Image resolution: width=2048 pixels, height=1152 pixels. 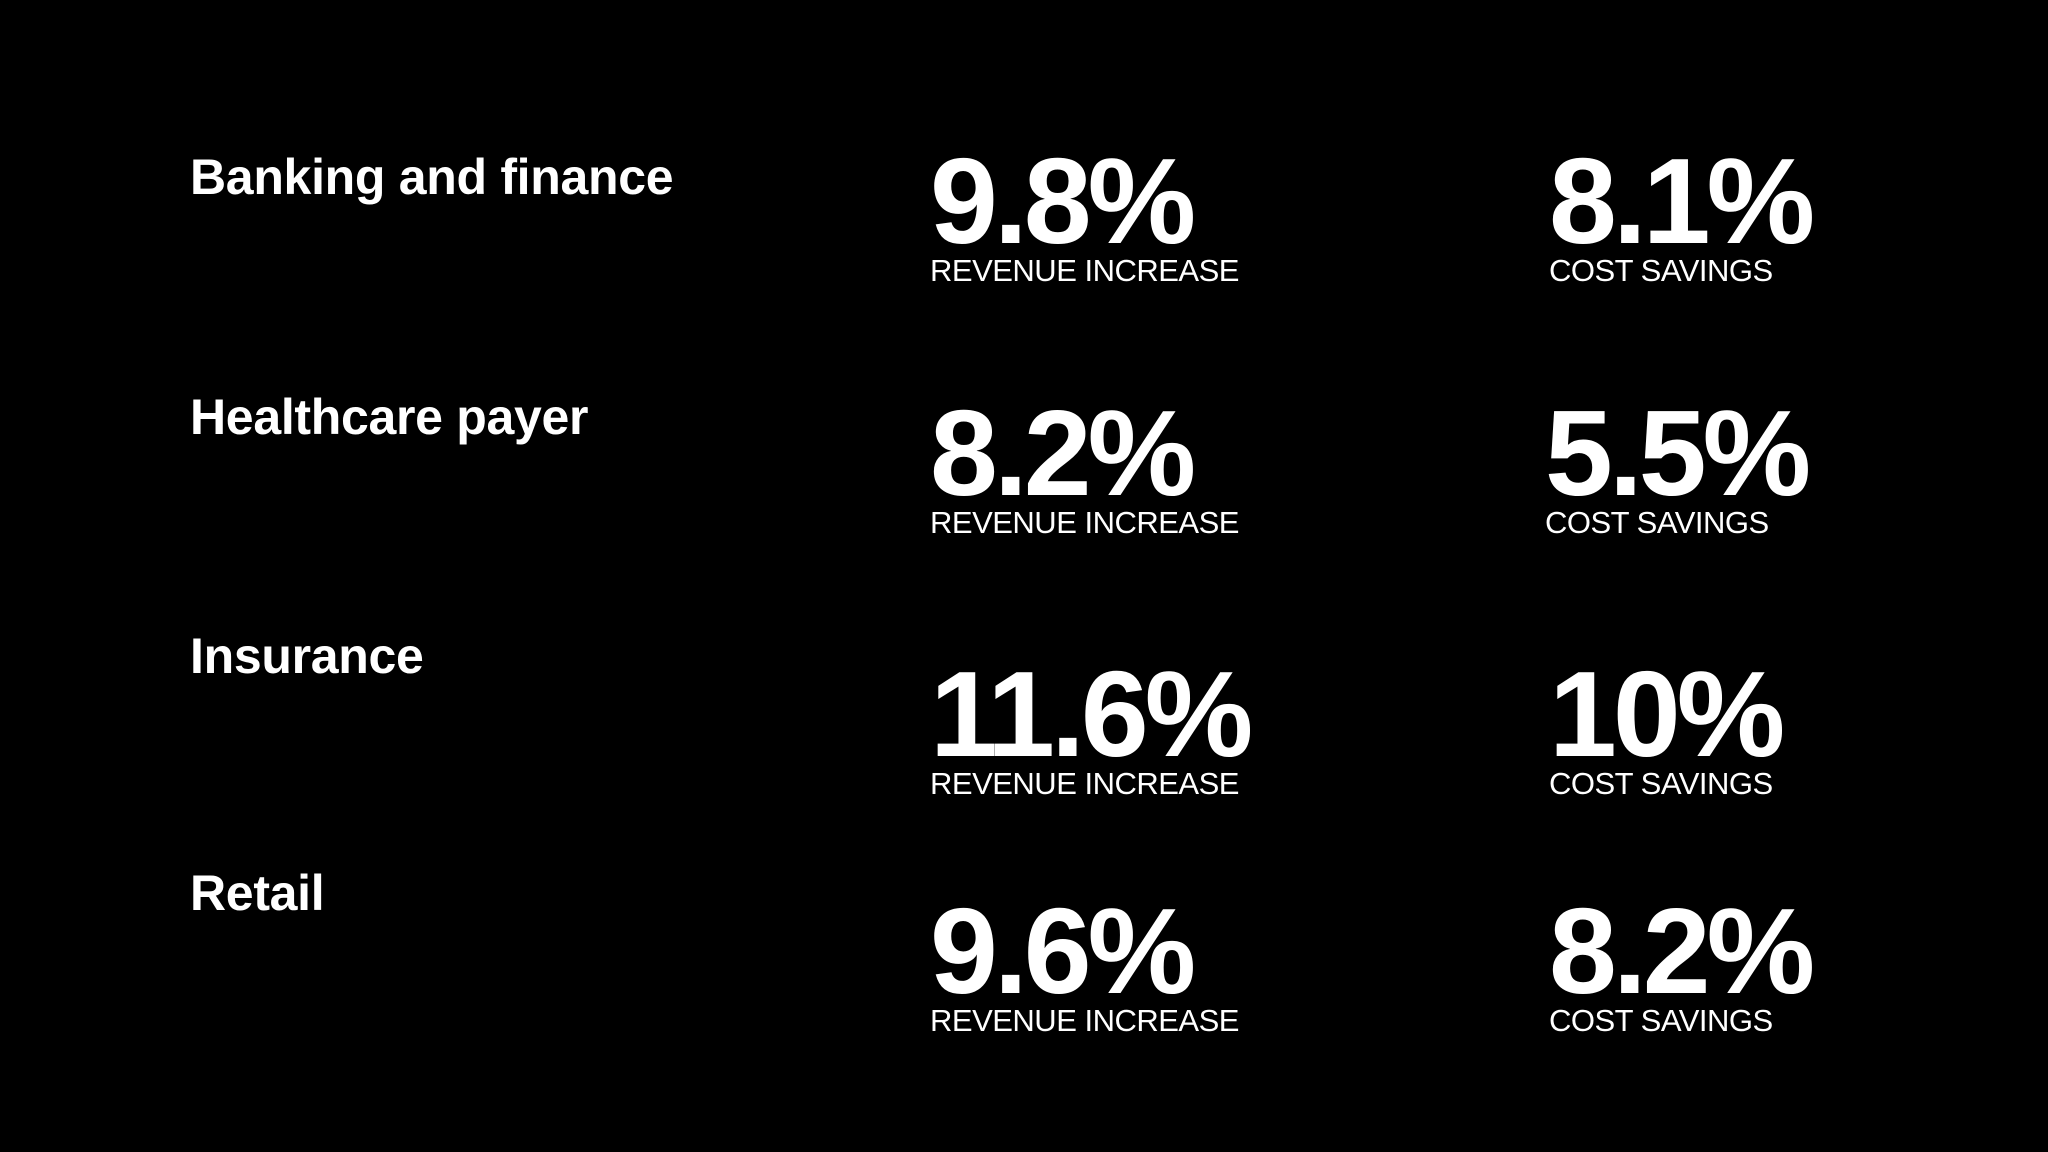 I want to click on revenue-stat: 9.8% REVENUE INCREASE, so click(x=1084, y=213).